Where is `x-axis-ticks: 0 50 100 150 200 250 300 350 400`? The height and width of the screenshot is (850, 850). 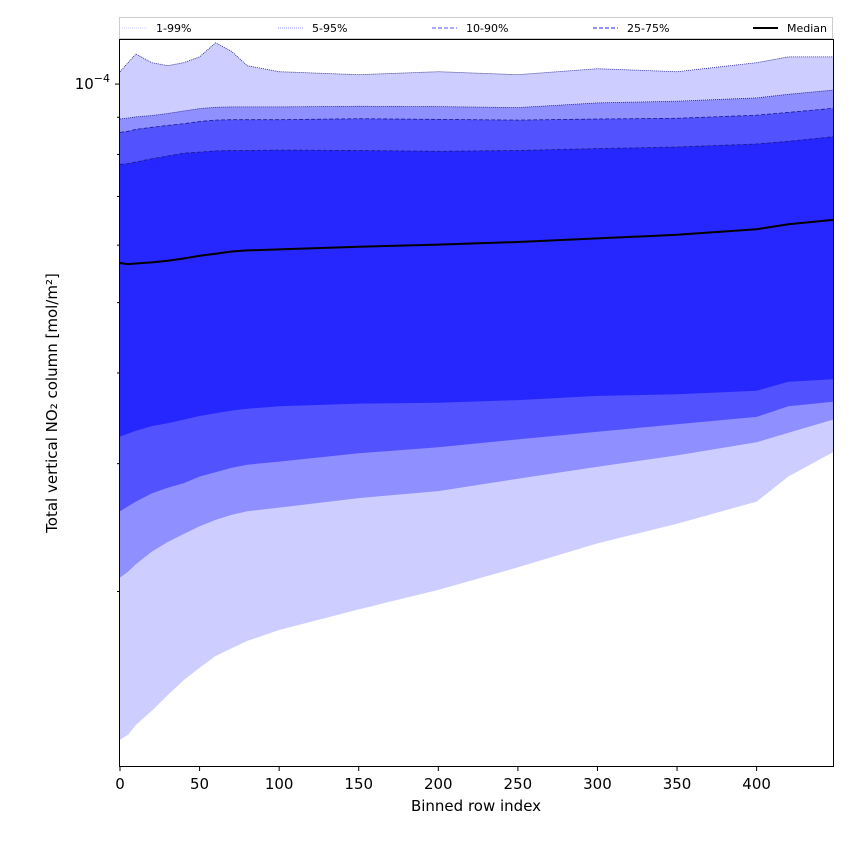 x-axis-ticks: 0 50 100 150 200 250 300 350 400 is located at coordinates (443, 779).